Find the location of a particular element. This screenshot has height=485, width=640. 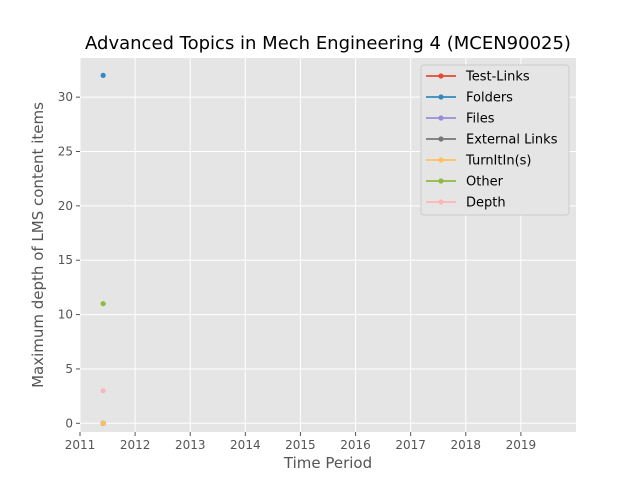

legend-label: External Links is located at coordinates (512, 140).